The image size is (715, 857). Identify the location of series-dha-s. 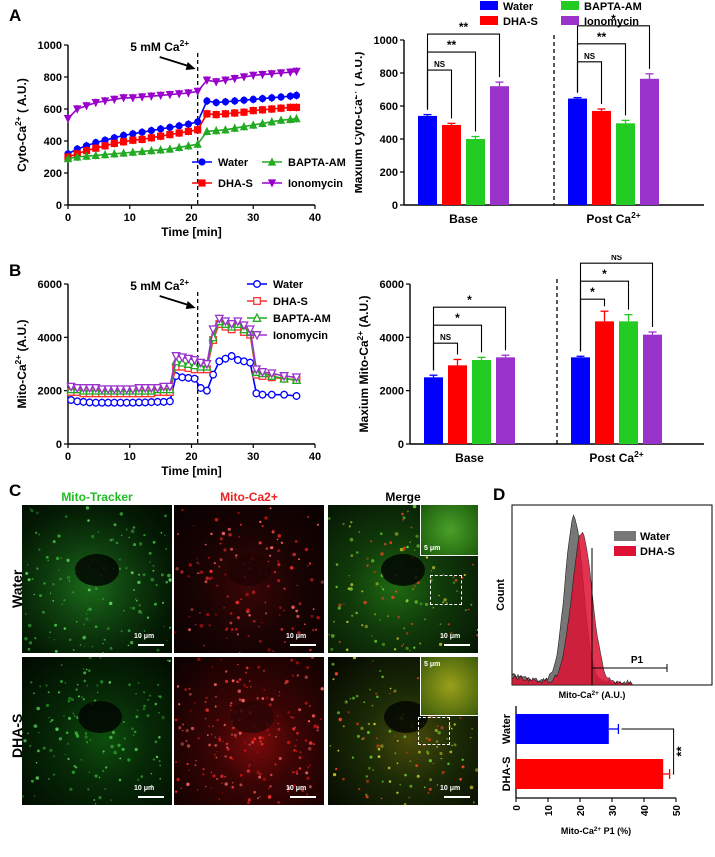
(182, 132).